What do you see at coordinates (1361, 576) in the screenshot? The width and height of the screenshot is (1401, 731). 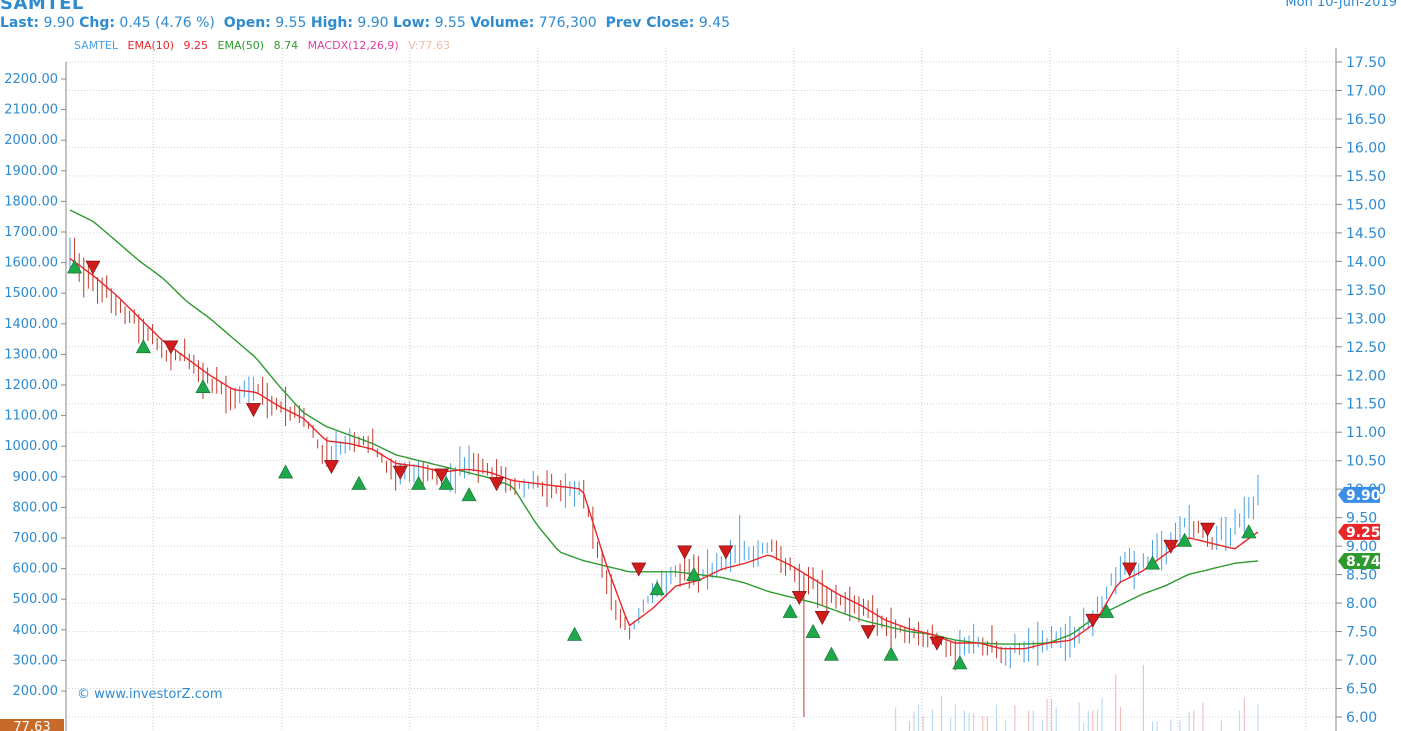 I see `right-tick-label: 8.50` at bounding box center [1361, 576].